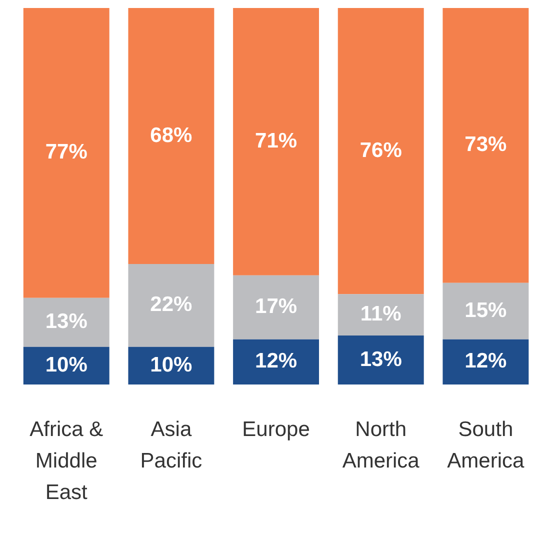  I want to click on data-label: 22%, so click(171, 304).